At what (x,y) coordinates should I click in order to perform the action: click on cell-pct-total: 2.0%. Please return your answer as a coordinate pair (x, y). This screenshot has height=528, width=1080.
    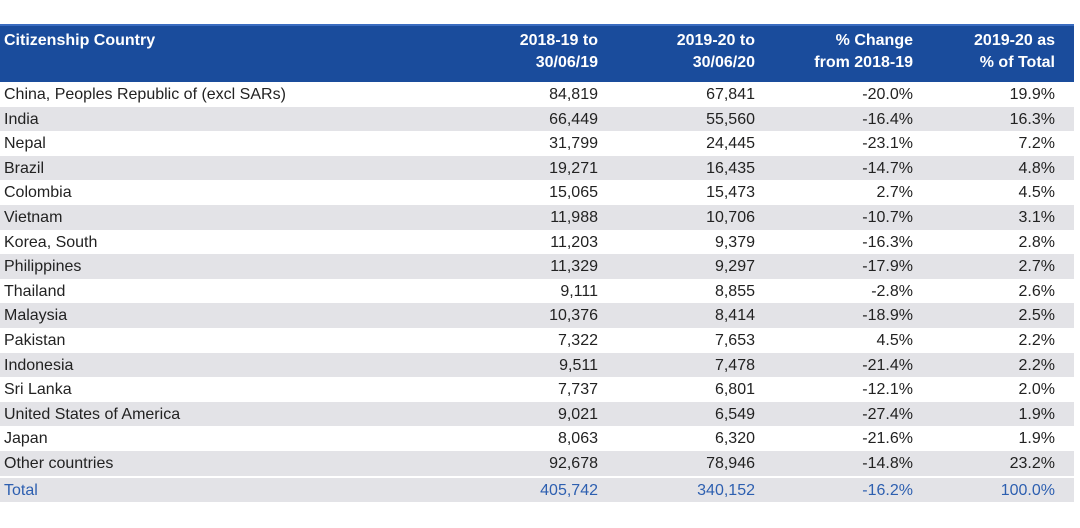
    Looking at the image, I should click on (1036, 390).